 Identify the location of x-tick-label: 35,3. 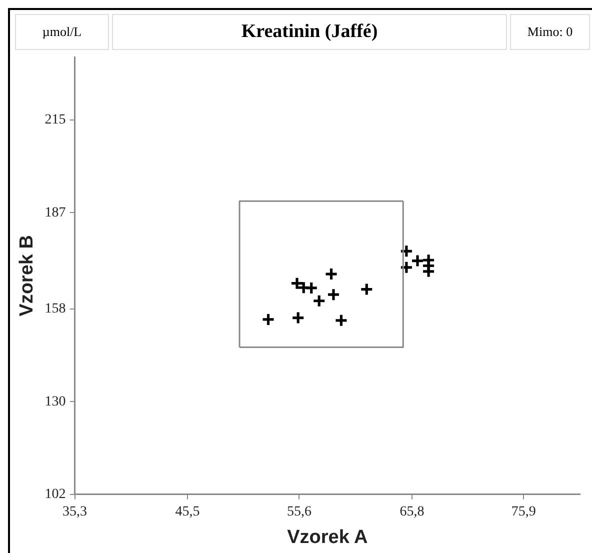
(75, 512).